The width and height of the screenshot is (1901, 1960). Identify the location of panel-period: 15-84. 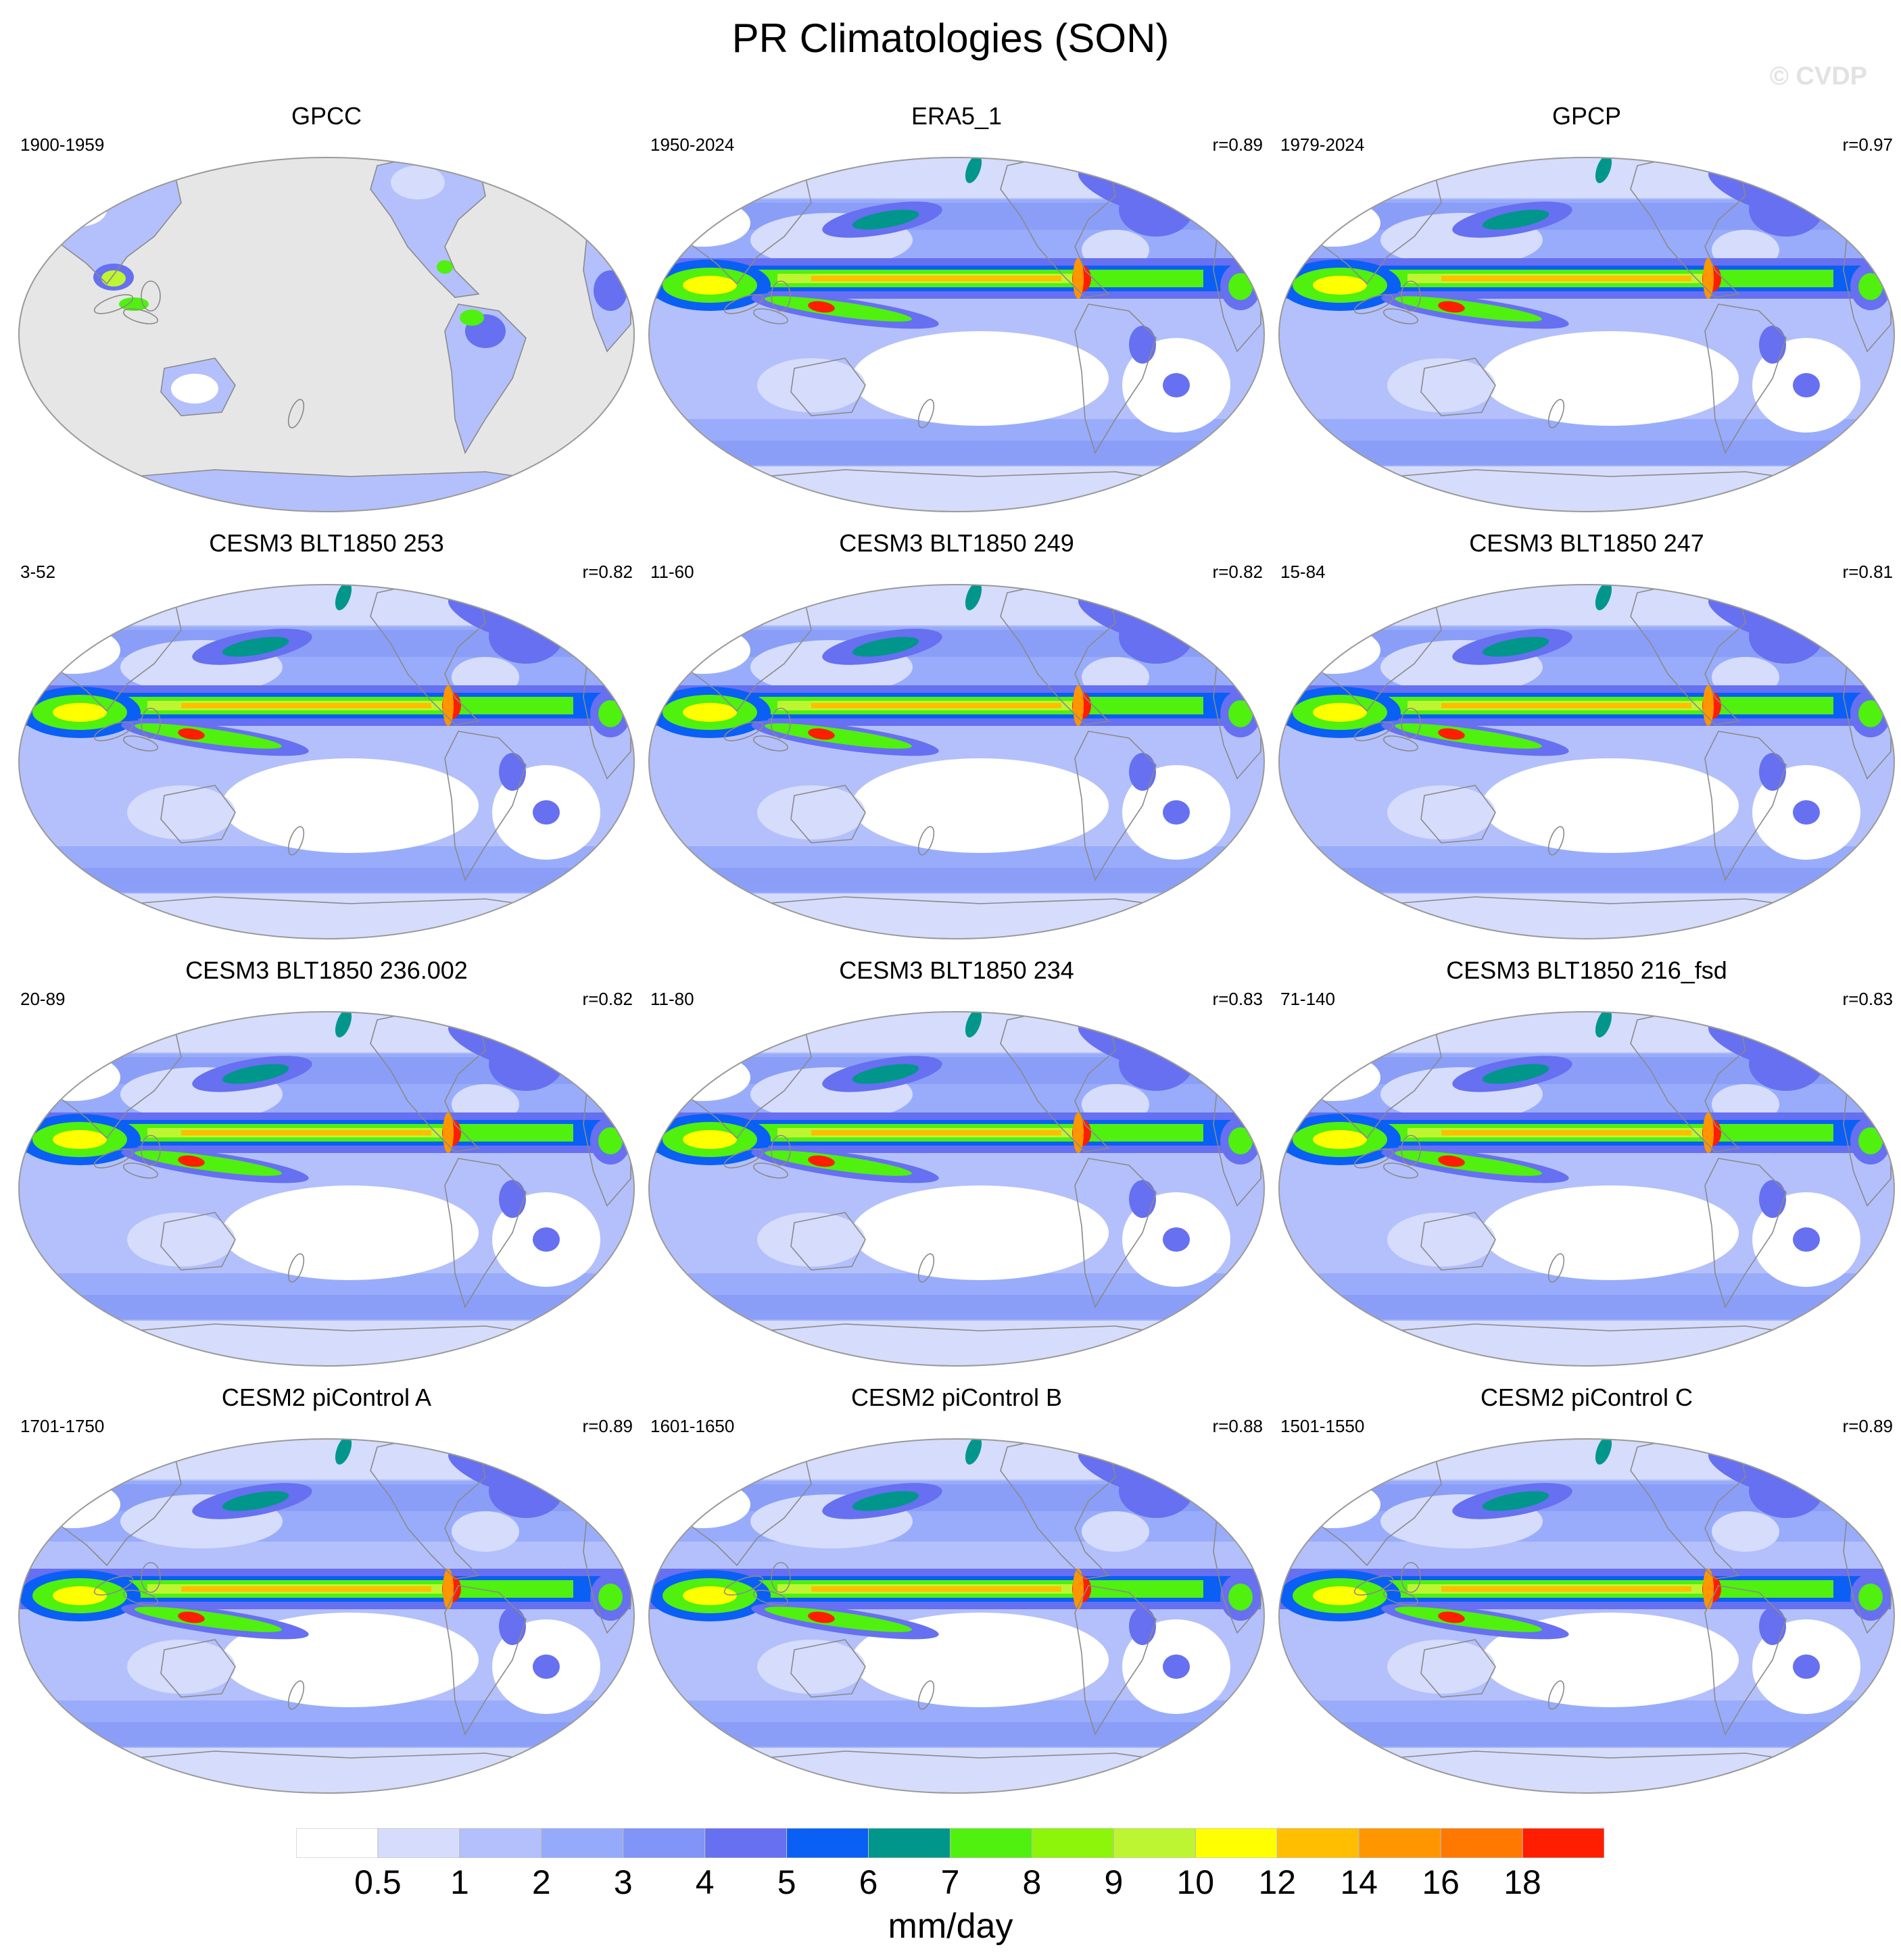
(1303, 572).